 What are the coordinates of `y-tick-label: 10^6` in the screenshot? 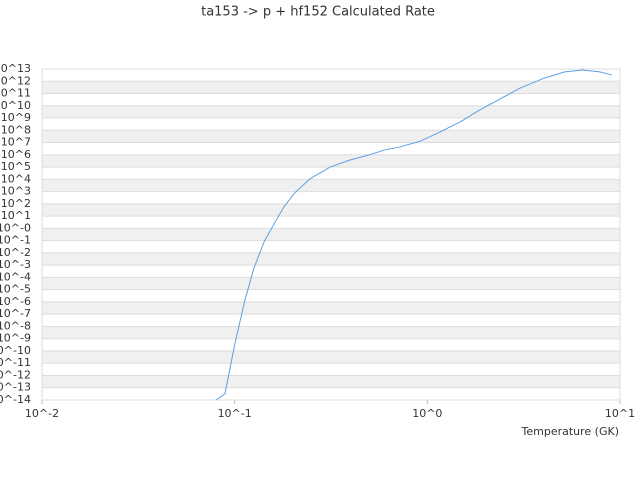 It's located at (16, 154).